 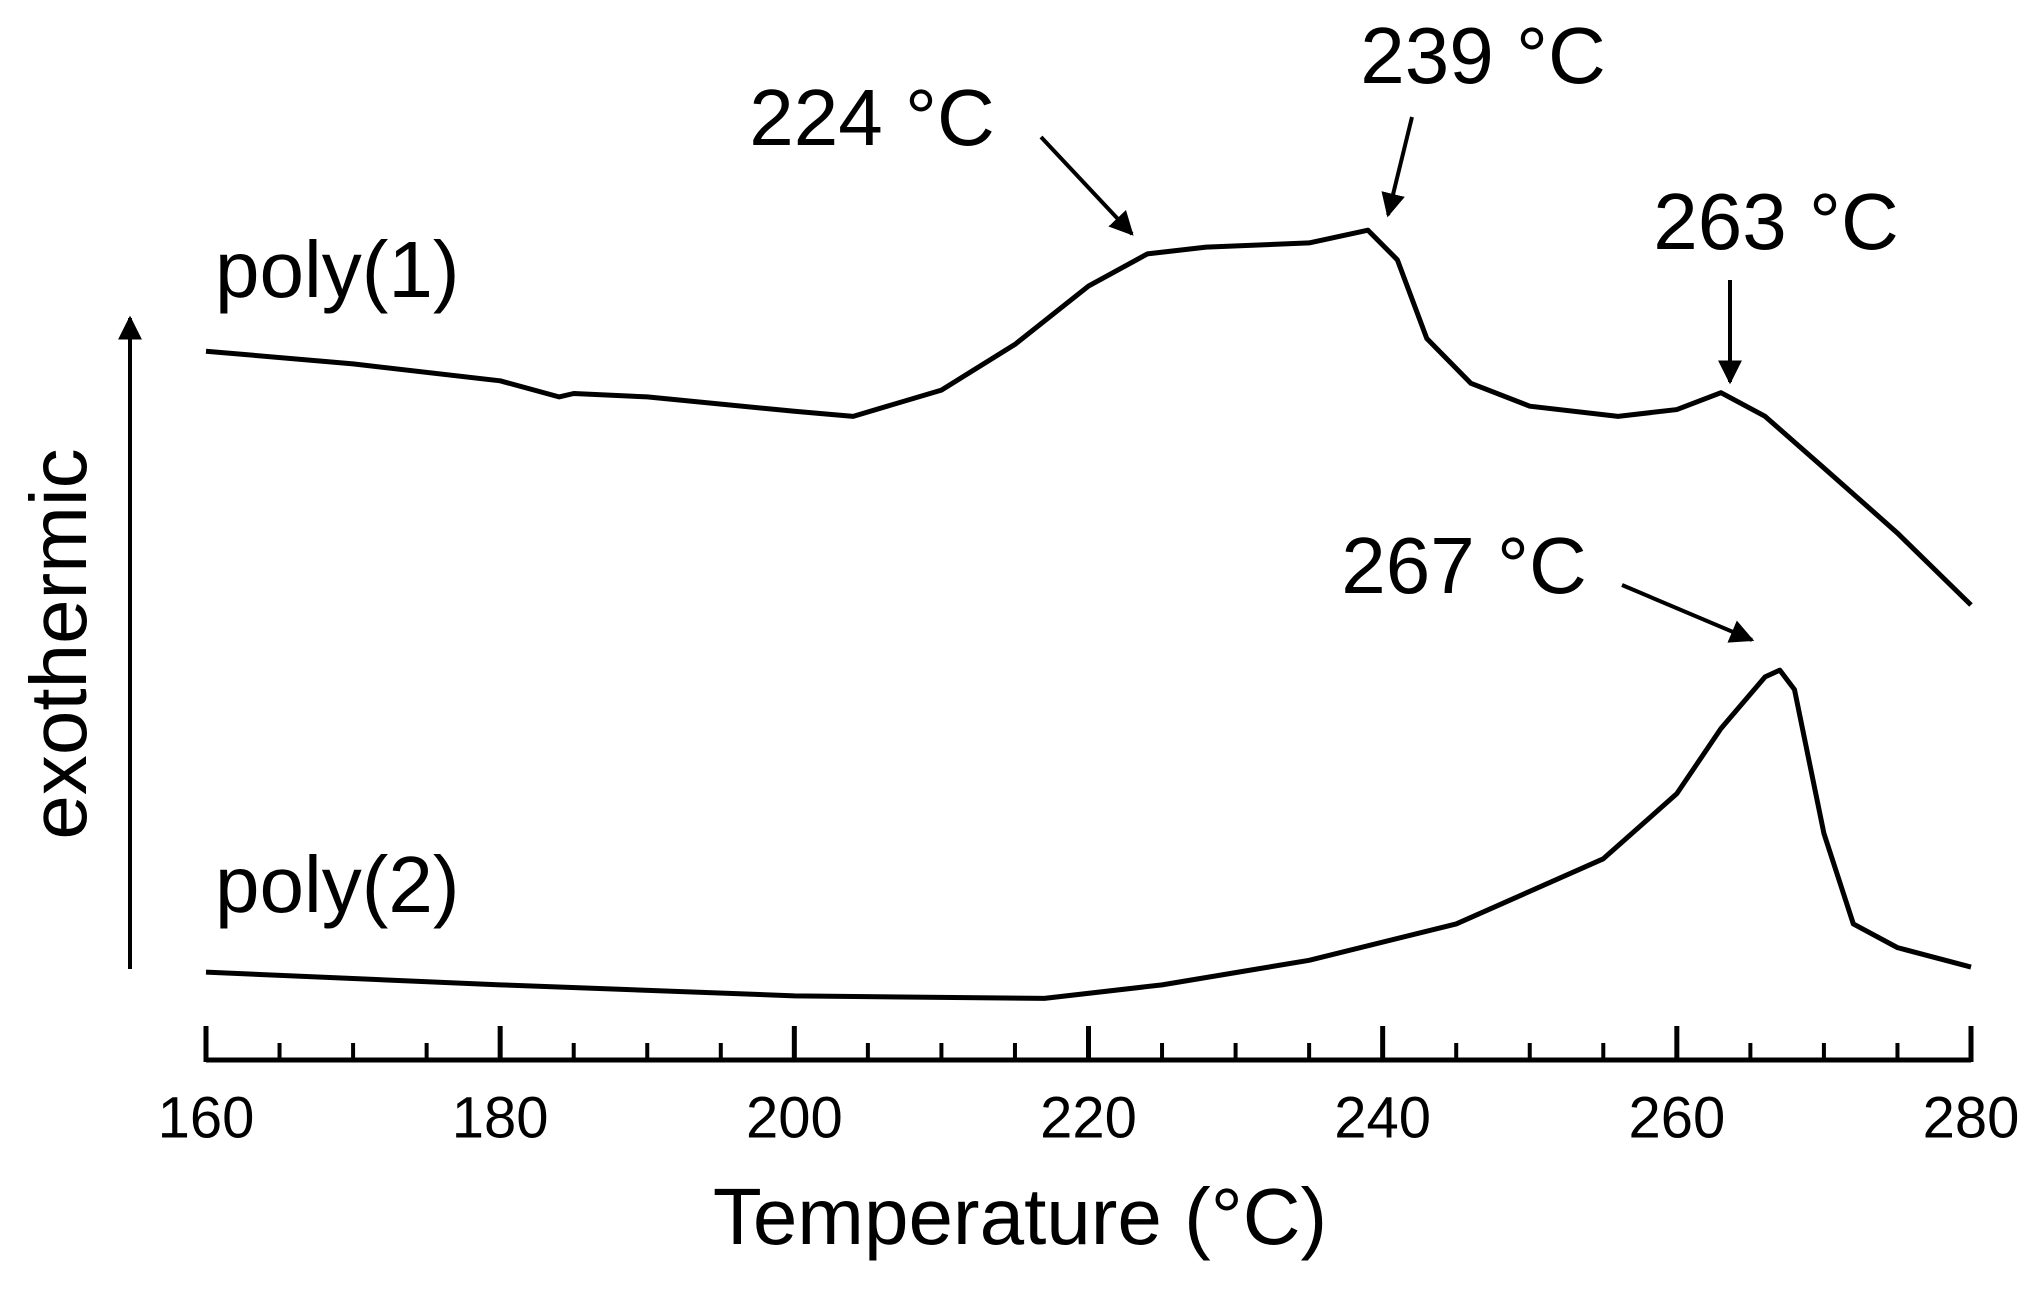 What do you see at coordinates (794, 1117) in the screenshot?
I see `x-tick-label: 200` at bounding box center [794, 1117].